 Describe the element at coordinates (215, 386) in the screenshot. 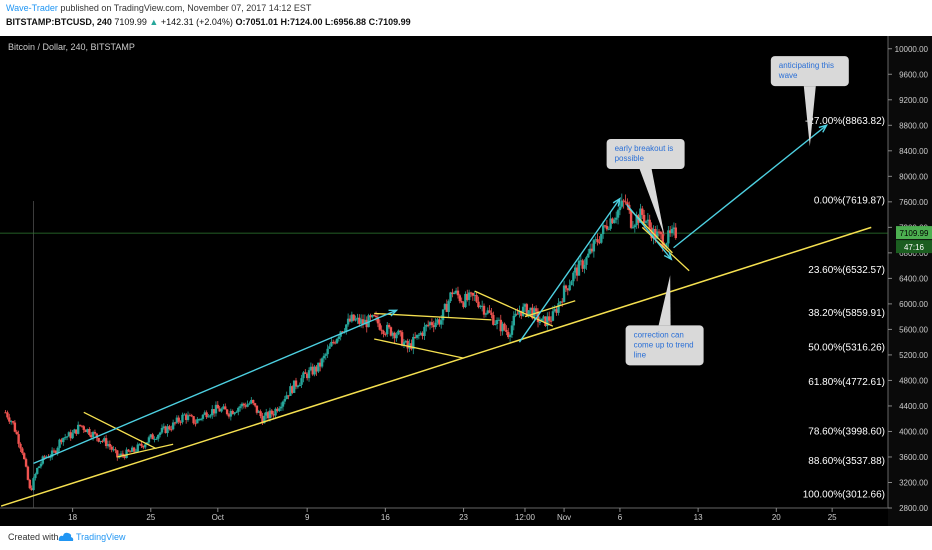

I see `wave-arrow` at that location.